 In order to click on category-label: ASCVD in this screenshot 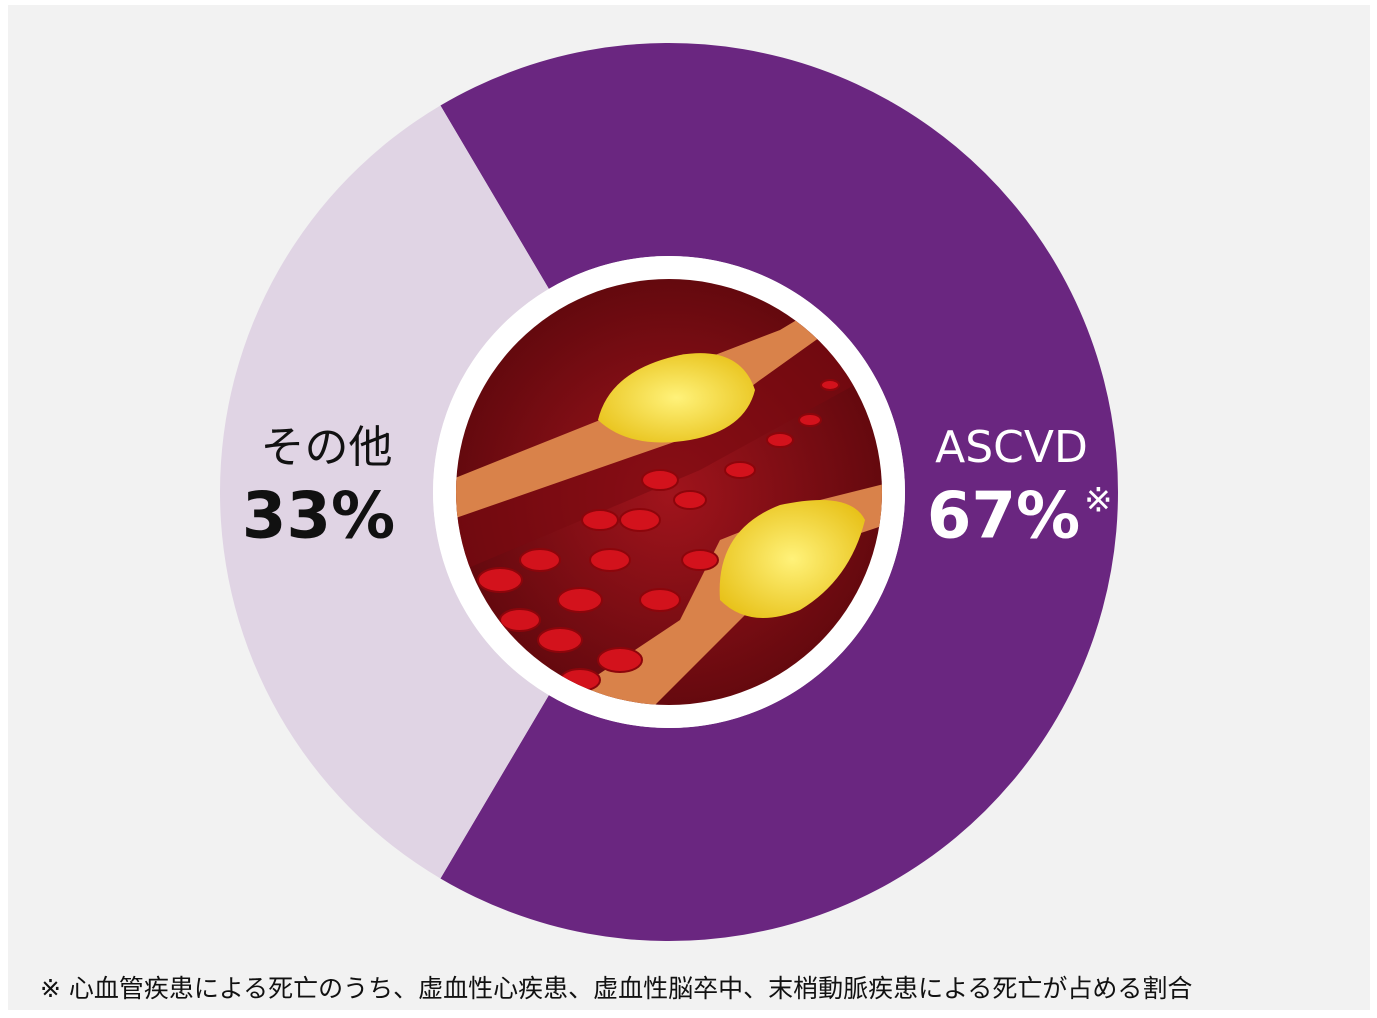, I will do `click(1011, 447)`.